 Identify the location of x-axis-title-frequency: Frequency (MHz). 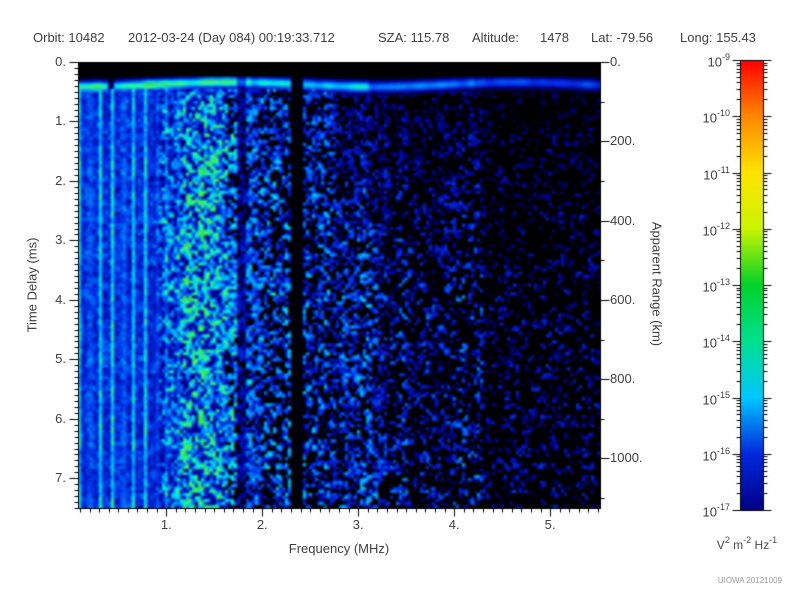
(339, 548).